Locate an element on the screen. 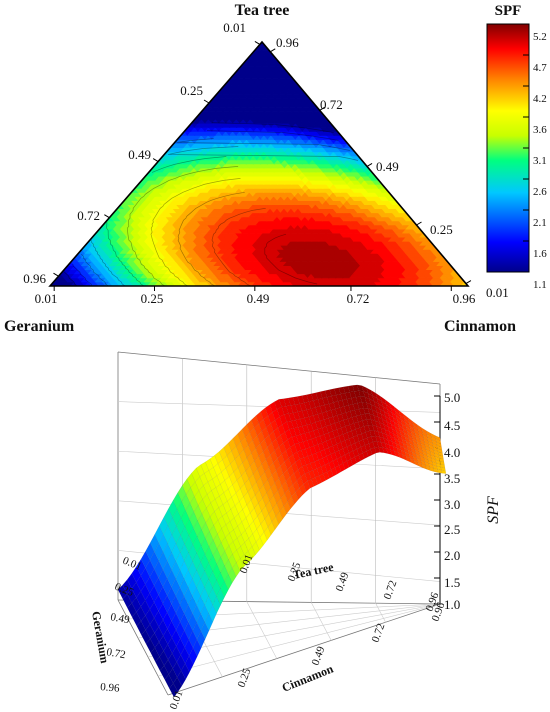 This screenshot has width=550, height=712. colorbar-tick-label: 1.1 is located at coordinates (540, 285).